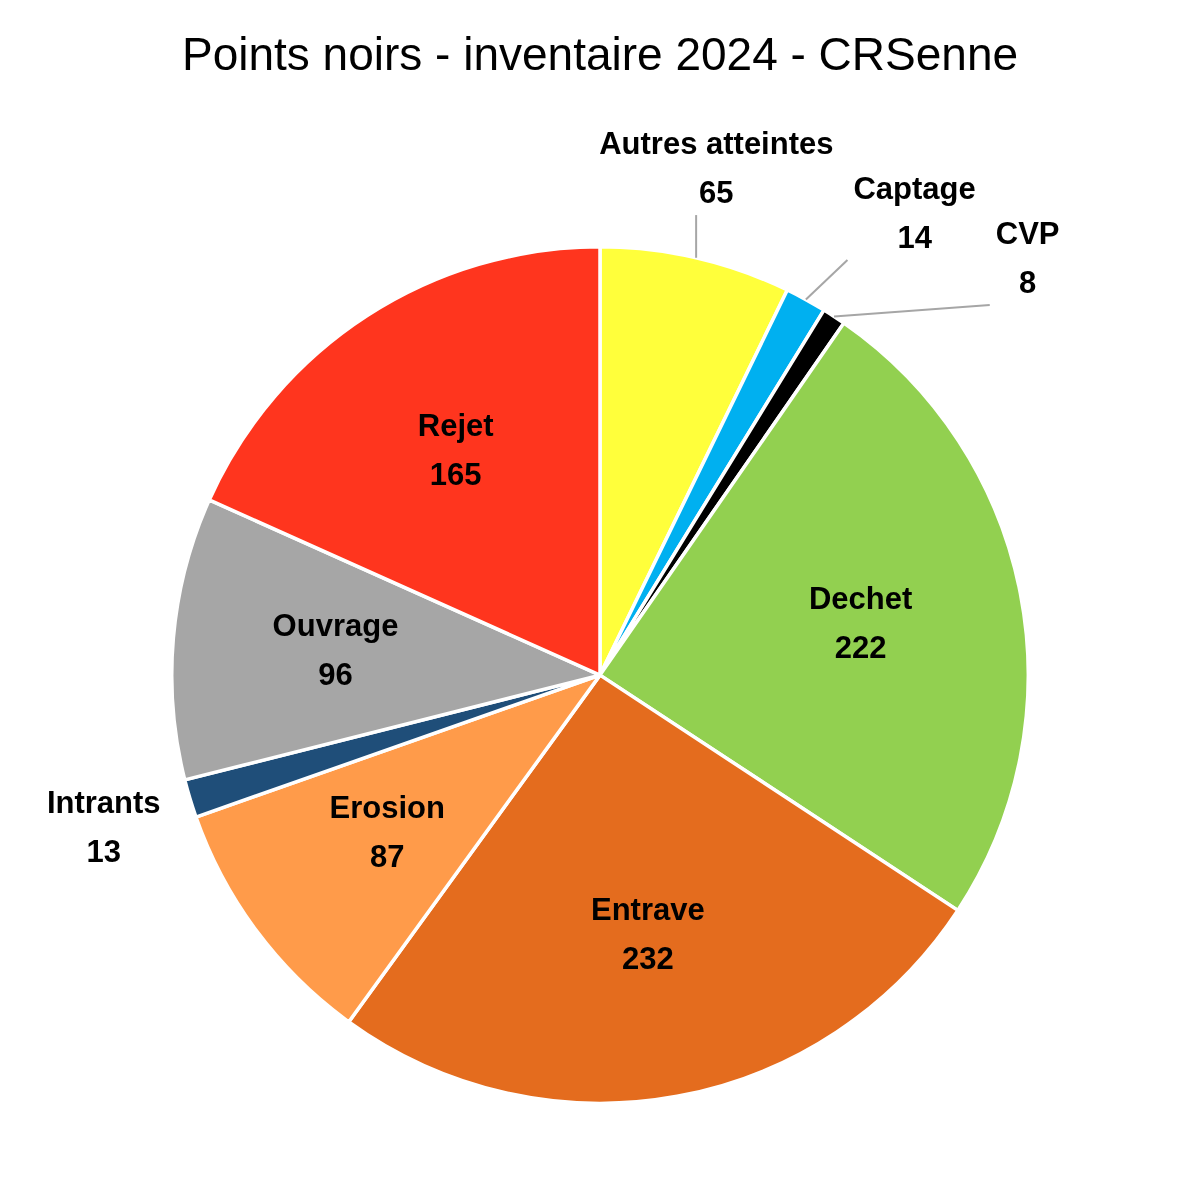 The height and width of the screenshot is (1200, 1200). Describe the element at coordinates (914, 189) in the screenshot. I see `slice-label: Captage` at that location.